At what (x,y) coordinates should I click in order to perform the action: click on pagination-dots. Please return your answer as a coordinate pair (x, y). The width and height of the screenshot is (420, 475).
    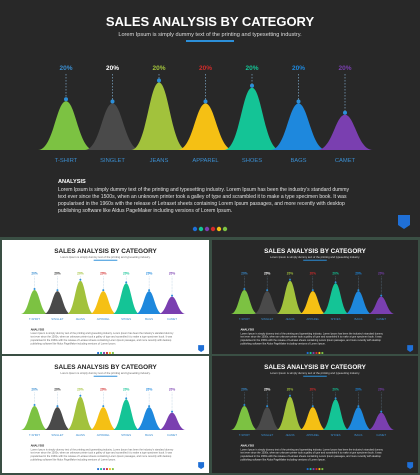
    Looking at the image, I should click on (210, 229).